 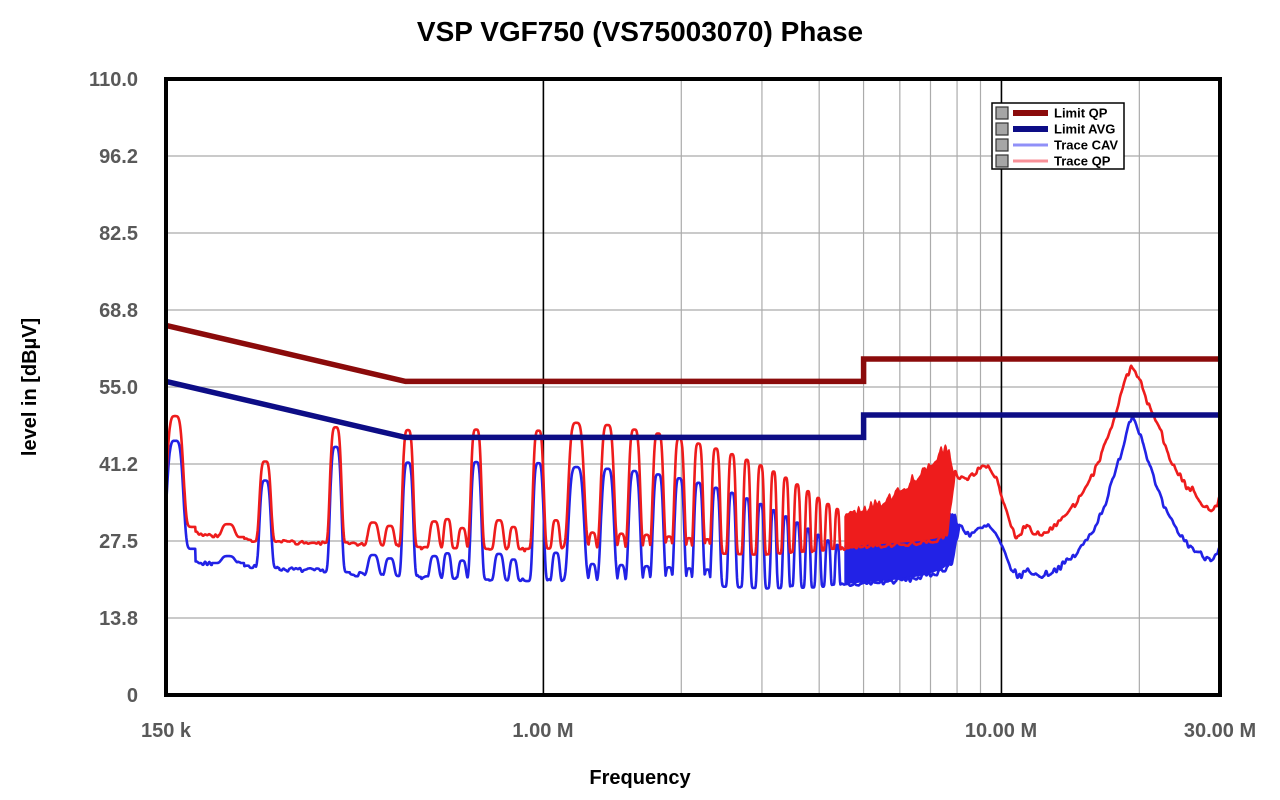 What do you see at coordinates (1220, 731) in the screenshot?
I see `x-tick-30m: 30.00 M` at bounding box center [1220, 731].